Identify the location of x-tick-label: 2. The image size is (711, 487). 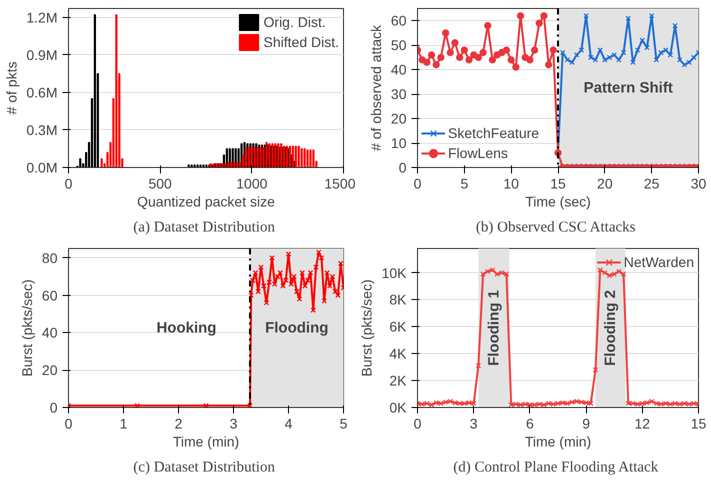
(178, 424).